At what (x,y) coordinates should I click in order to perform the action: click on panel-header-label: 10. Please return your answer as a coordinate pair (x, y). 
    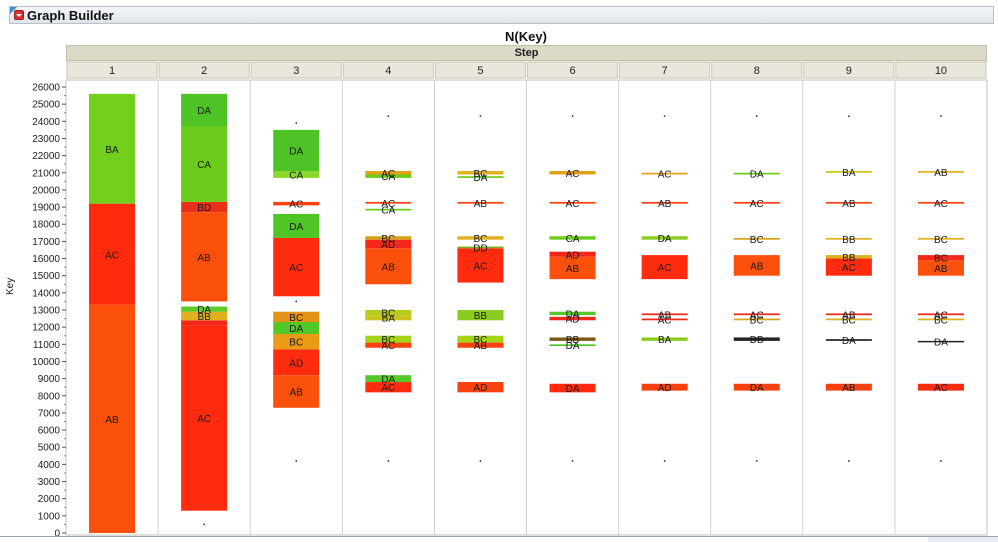
    Looking at the image, I should click on (941, 71).